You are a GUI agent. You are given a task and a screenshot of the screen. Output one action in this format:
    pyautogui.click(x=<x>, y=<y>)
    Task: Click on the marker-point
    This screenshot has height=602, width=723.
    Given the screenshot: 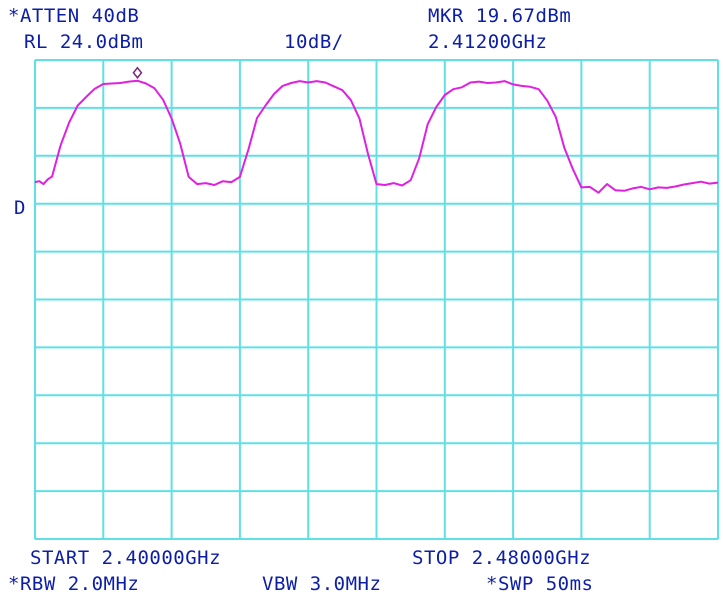 What is the action you would take?
    pyautogui.click(x=137, y=72)
    